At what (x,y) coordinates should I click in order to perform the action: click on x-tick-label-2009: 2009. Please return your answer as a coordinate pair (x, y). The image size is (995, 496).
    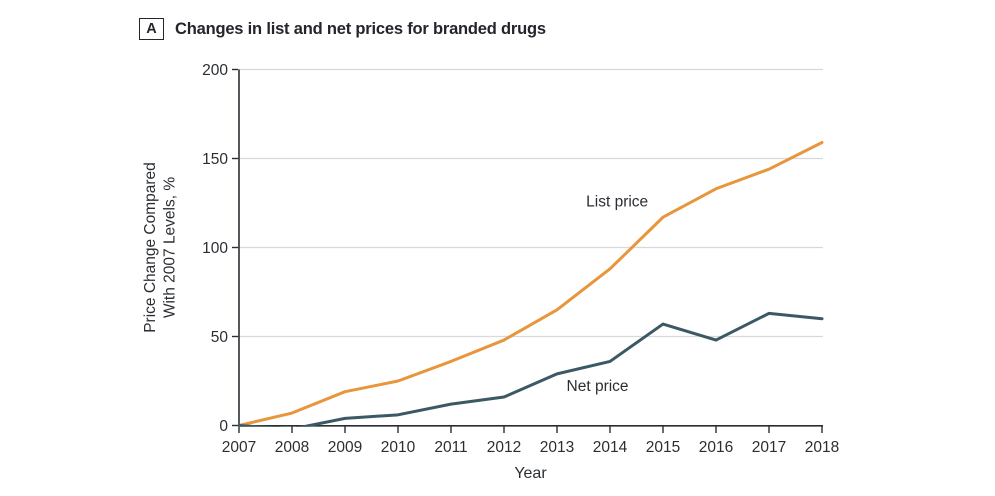
    Looking at the image, I should click on (345, 447).